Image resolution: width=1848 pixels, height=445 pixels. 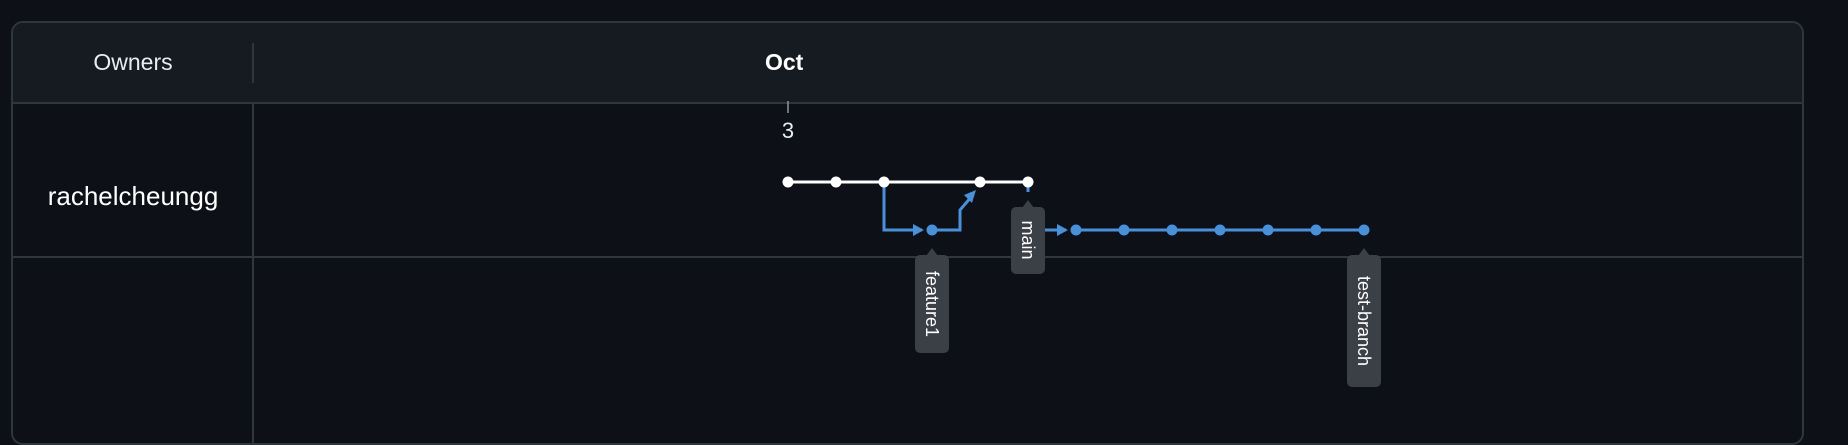 I want to click on owners-column-header: Owners, so click(x=133, y=62).